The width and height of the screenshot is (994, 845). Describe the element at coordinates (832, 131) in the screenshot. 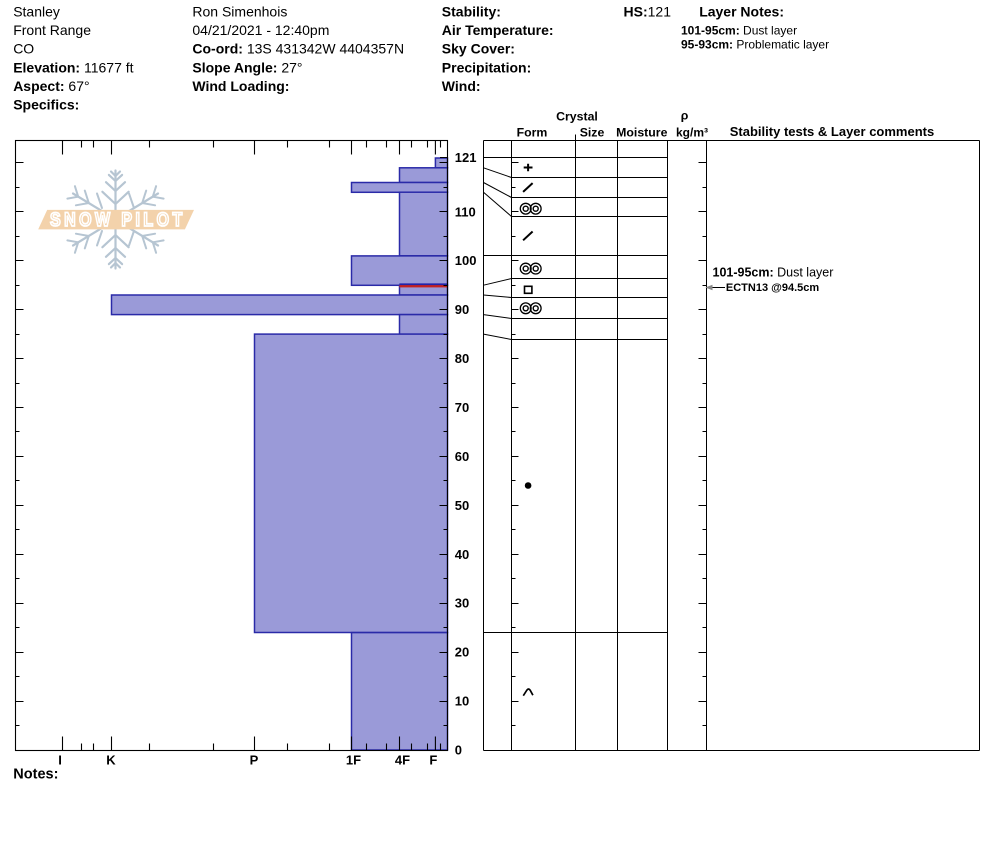

I see `svg-text:Stability tests & Layer commen: Stability tests & Layer comments` at that location.